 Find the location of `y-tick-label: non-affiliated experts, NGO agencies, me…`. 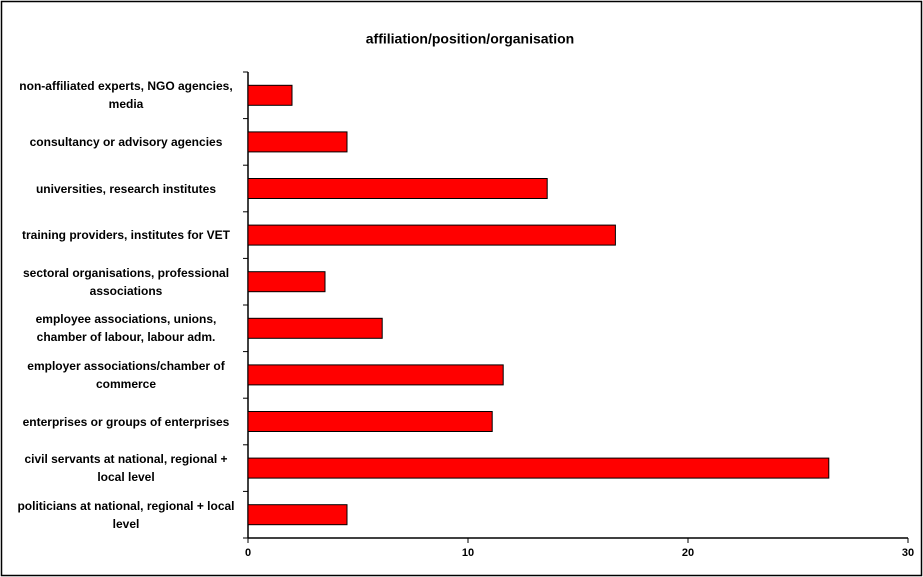

y-tick-label: non-affiliated experts, NGO agencies, me… is located at coordinates (126, 95).